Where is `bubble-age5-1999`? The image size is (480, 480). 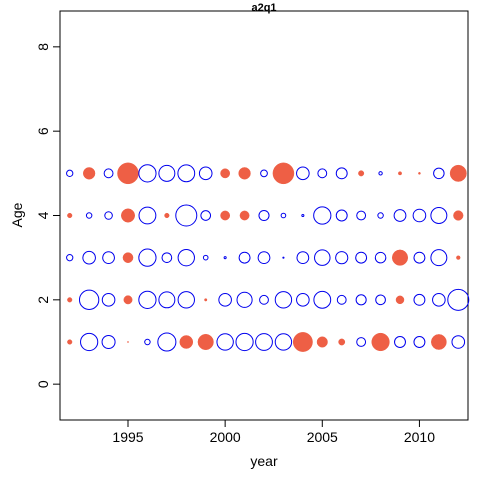 bubble-age5-1999 is located at coordinates (205, 173).